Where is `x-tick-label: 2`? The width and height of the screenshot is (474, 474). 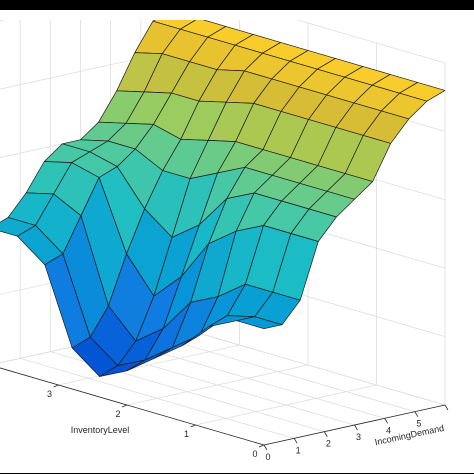 x-tick-label: 2 is located at coordinates (328, 444).